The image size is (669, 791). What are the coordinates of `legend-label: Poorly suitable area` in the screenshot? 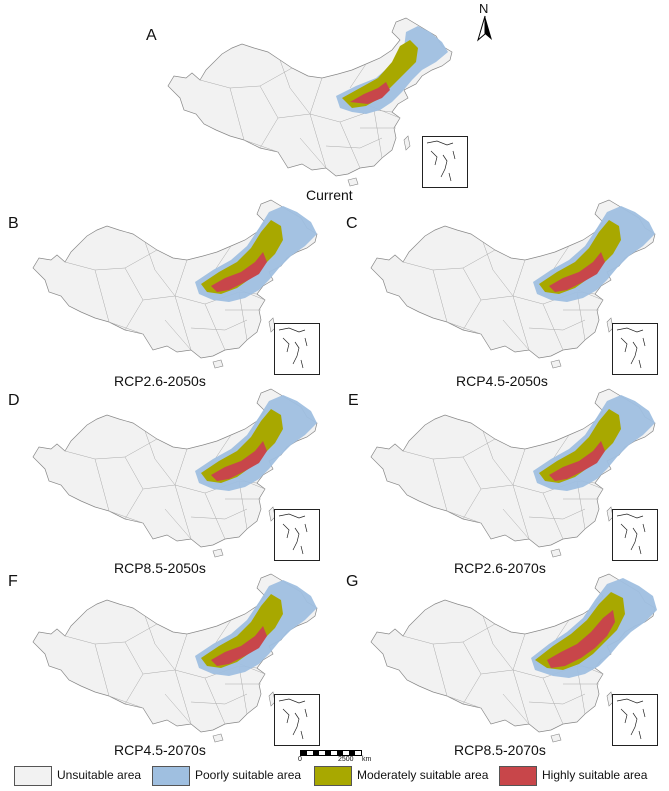 It's located at (248, 775).